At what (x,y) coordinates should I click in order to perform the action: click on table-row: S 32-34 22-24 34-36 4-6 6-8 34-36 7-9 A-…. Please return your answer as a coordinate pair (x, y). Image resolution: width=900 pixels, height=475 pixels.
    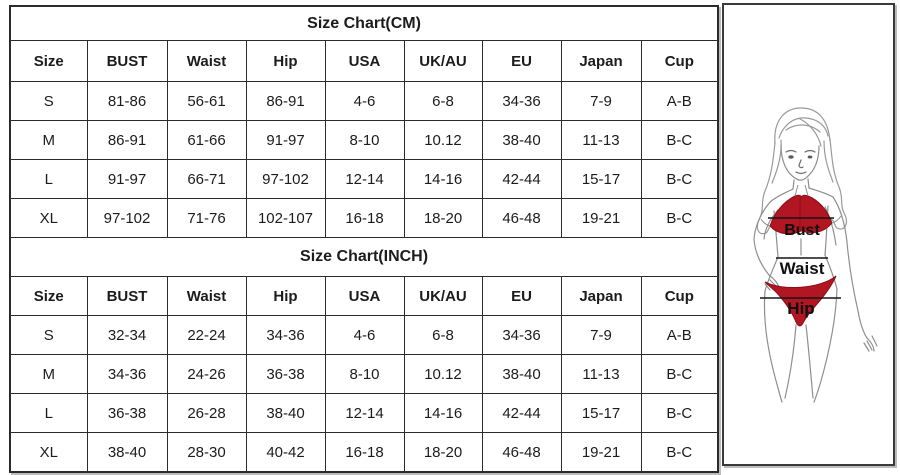
    Looking at the image, I should click on (364, 335).